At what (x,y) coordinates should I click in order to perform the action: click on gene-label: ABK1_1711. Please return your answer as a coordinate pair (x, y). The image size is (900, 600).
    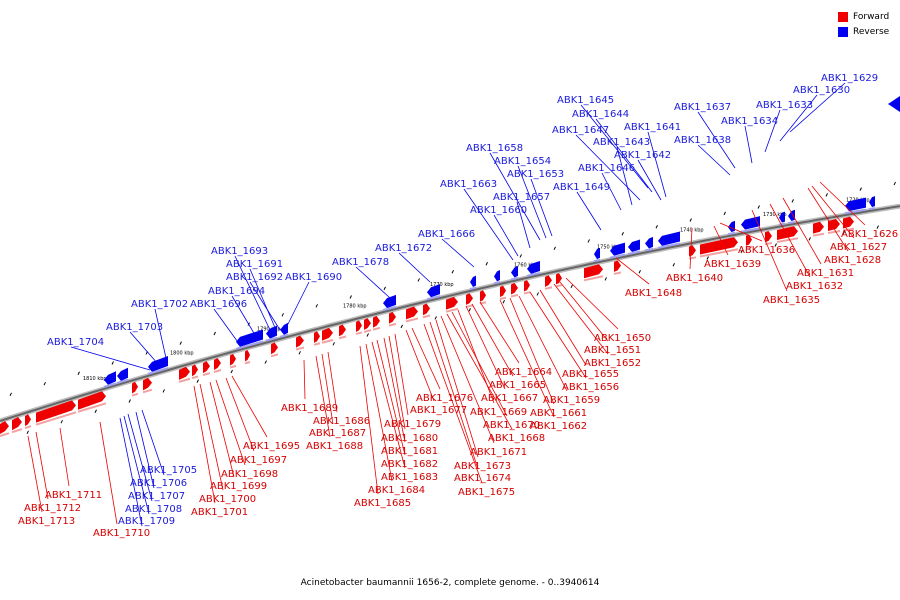
    Looking at the image, I should click on (73, 495).